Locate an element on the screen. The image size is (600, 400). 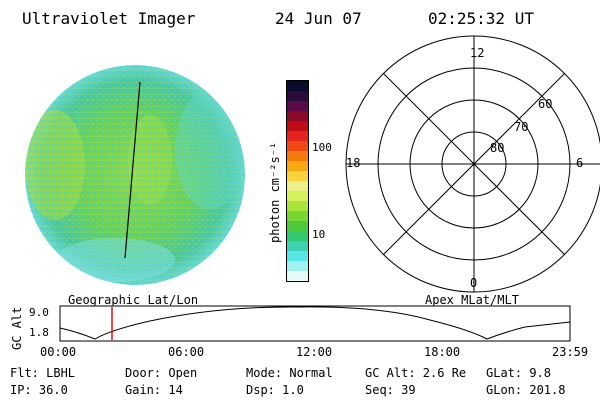
instrument-title: Ultraviolet Imager is located at coordinates (109, 18).